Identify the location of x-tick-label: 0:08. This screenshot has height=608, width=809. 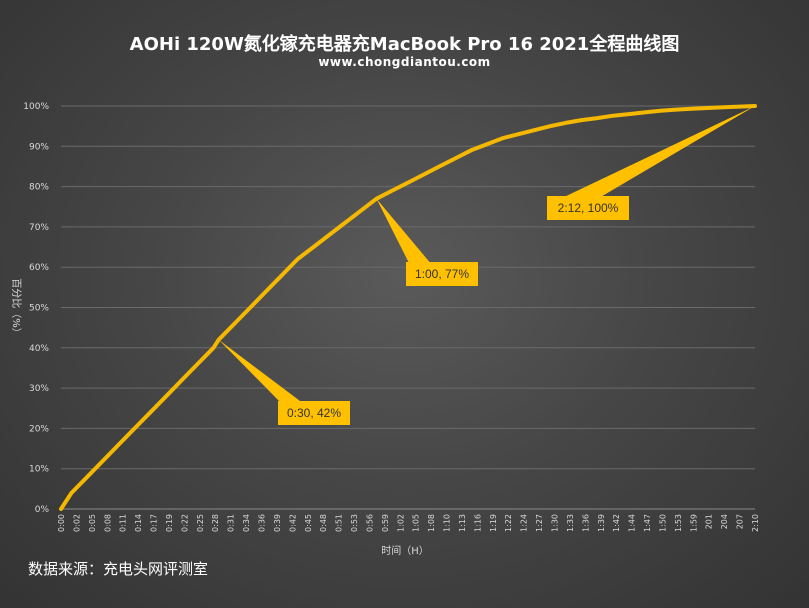
(107, 523).